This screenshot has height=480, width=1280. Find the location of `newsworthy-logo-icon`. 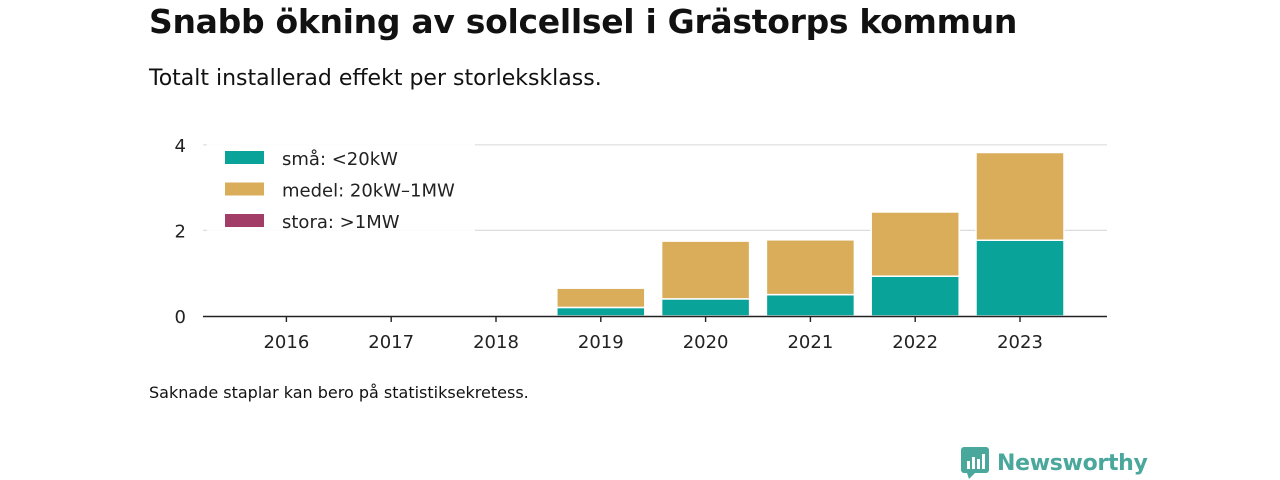

newsworthy-logo-icon is located at coordinates (975, 463).